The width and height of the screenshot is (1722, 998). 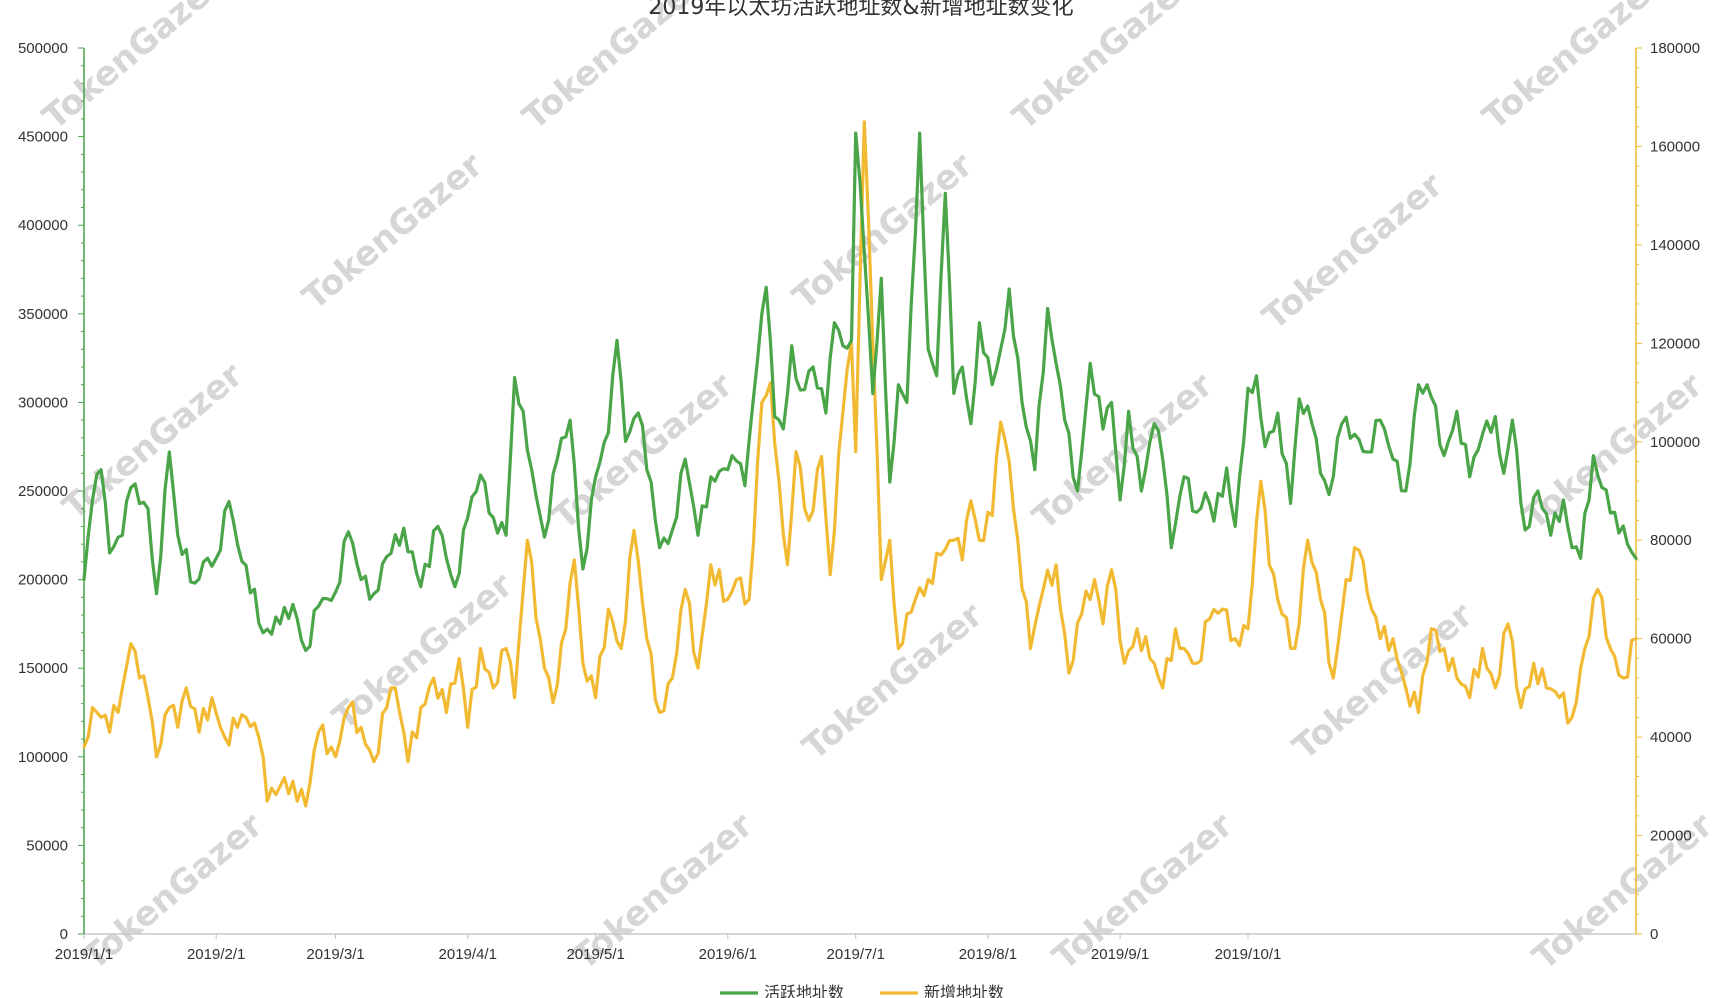 I want to click on y-left-tick-label: 300000, so click(x=43, y=402).